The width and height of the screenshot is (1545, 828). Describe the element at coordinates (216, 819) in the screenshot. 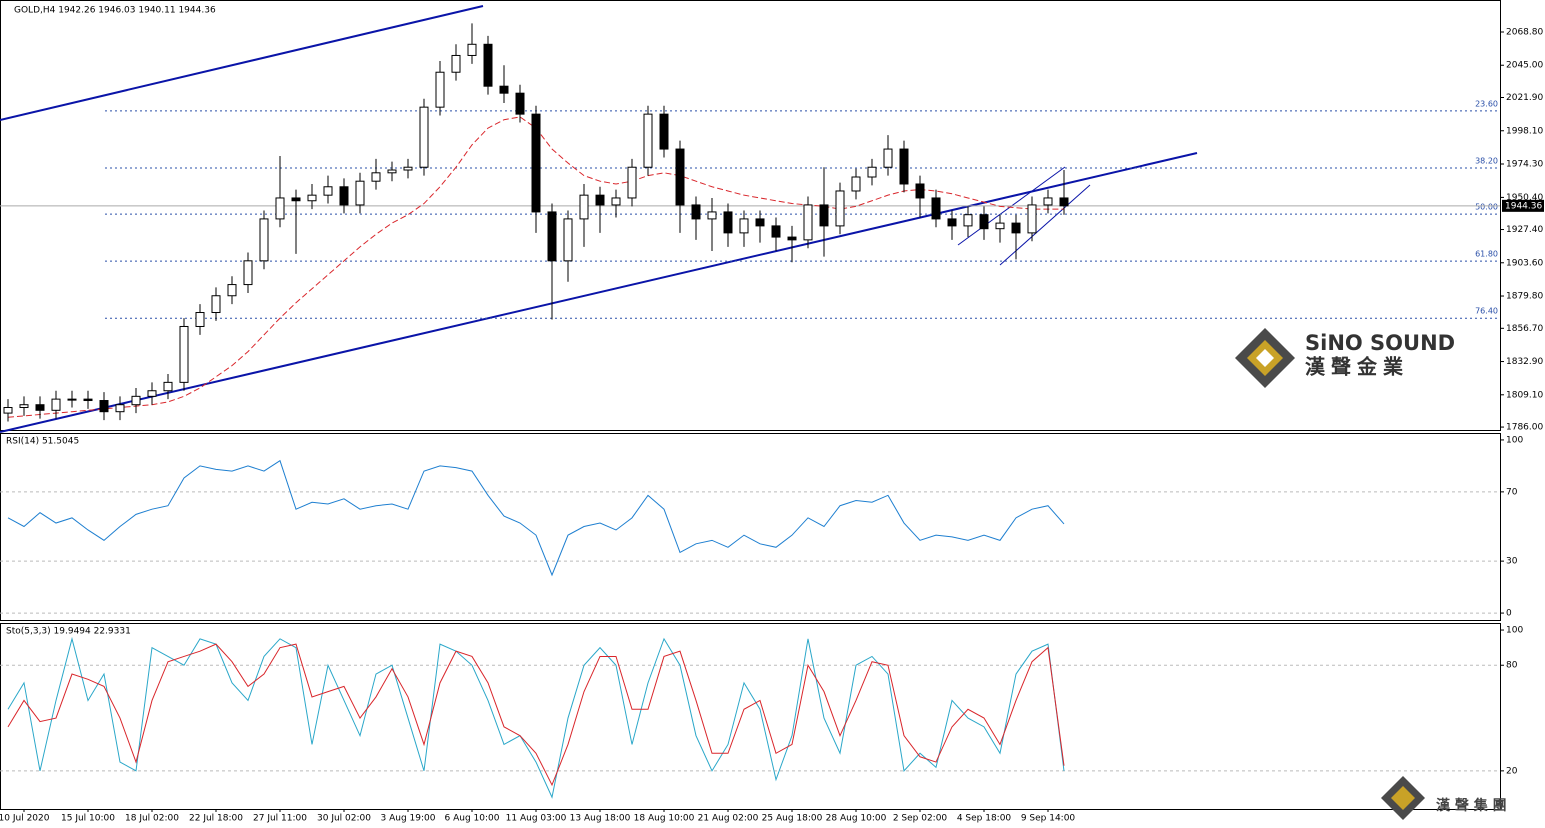

I see `x-tick-label: 22 Jul 18:00` at that location.